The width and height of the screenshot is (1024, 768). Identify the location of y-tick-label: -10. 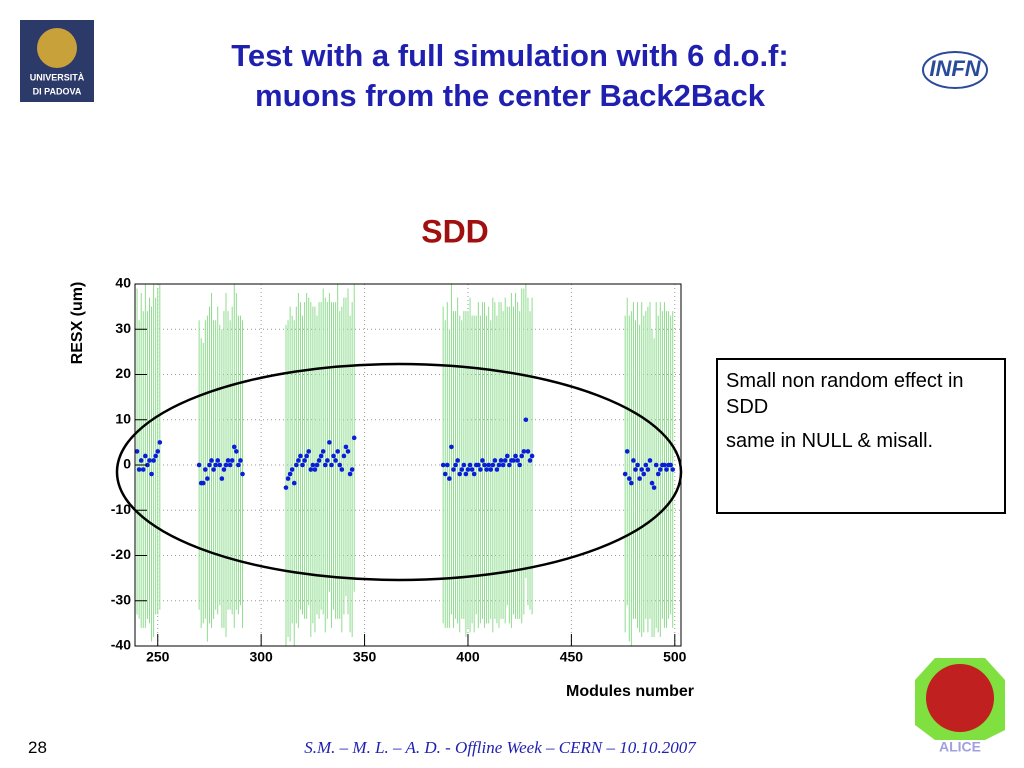
(121, 509).